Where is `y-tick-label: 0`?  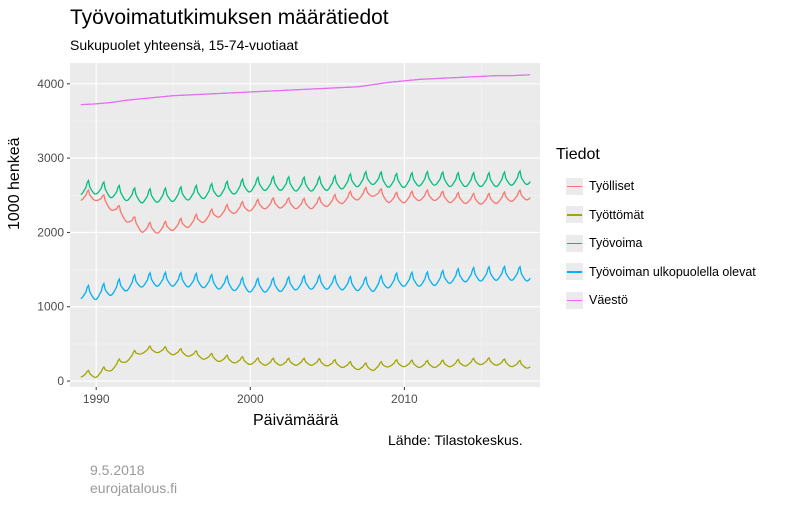 y-tick-label: 0 is located at coordinates (60, 381).